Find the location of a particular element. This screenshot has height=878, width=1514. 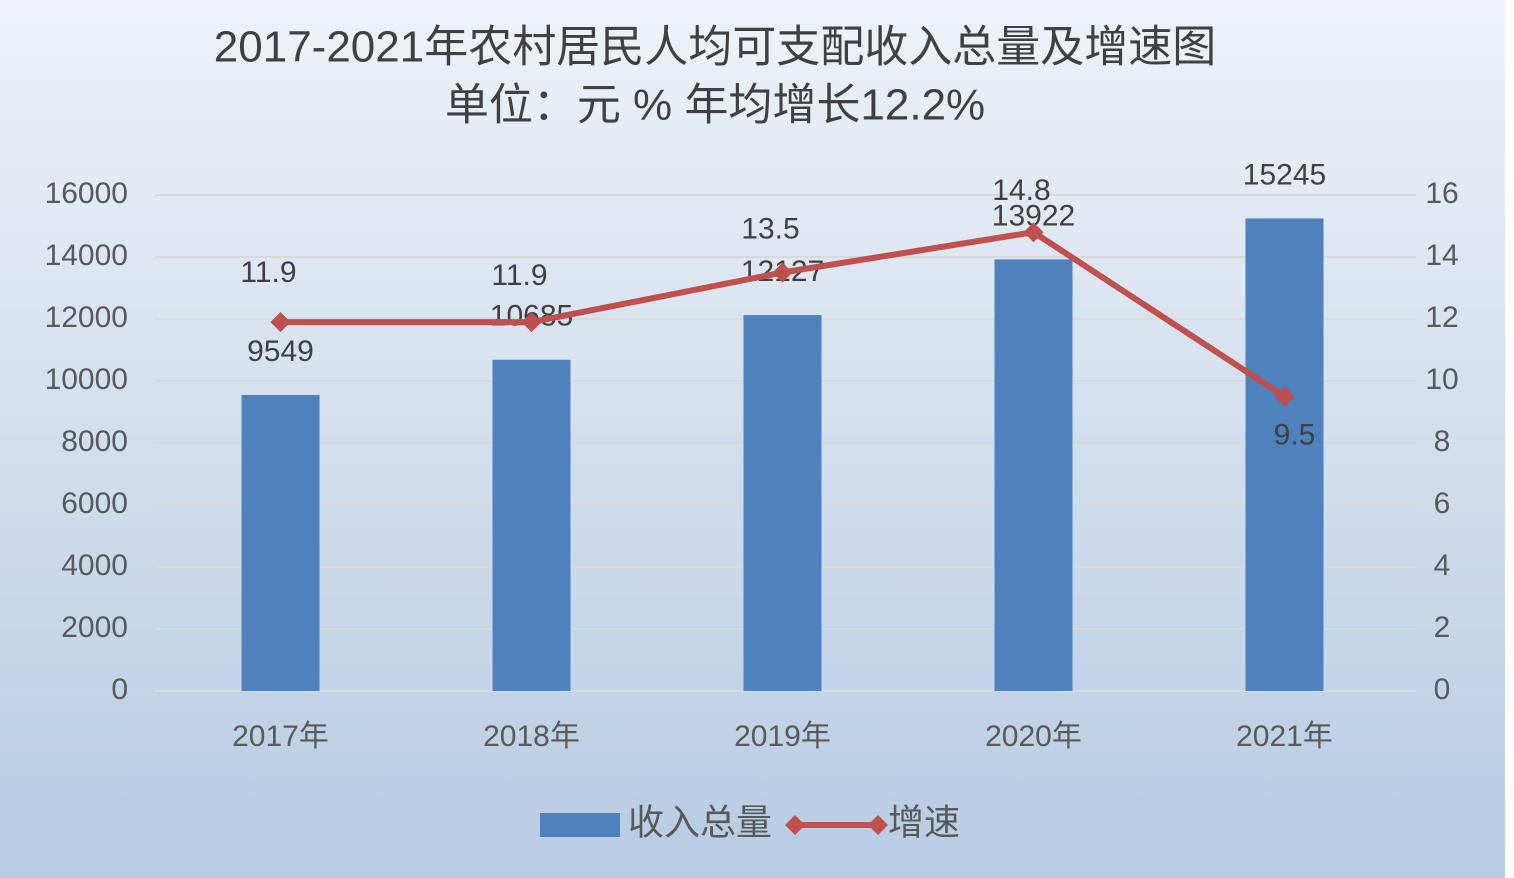

y-tick-label: 14000 is located at coordinates (86, 255).